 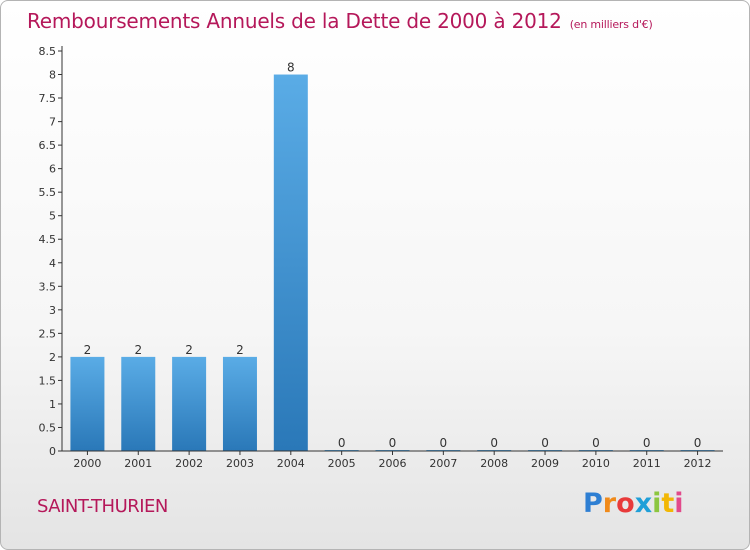 I want to click on x-tick-label-2002: 2002, so click(x=189, y=463).